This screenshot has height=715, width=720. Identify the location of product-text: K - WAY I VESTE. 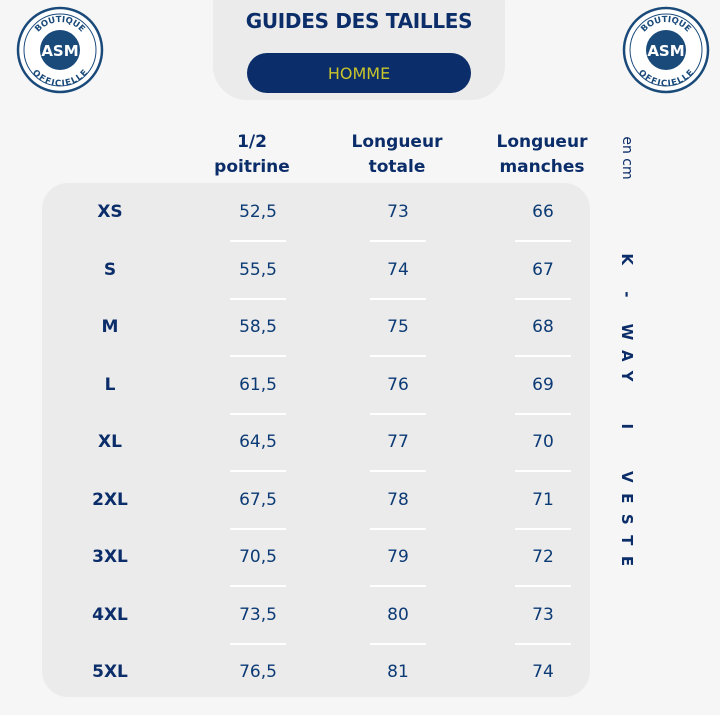
(627, 415).